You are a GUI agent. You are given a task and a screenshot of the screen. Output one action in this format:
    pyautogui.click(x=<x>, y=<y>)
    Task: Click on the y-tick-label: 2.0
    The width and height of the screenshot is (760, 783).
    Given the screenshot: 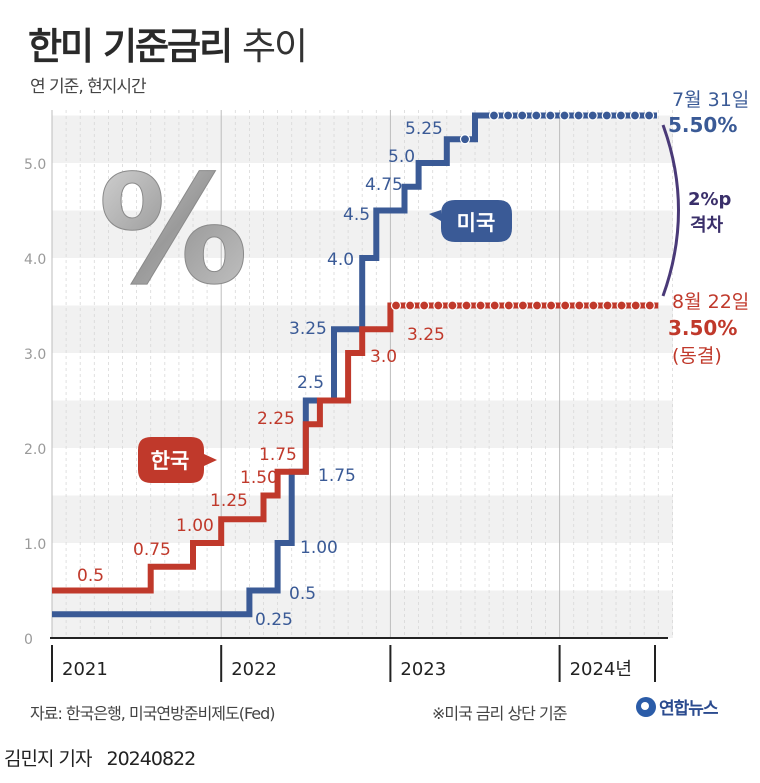 What is the action you would take?
    pyautogui.click(x=35, y=450)
    